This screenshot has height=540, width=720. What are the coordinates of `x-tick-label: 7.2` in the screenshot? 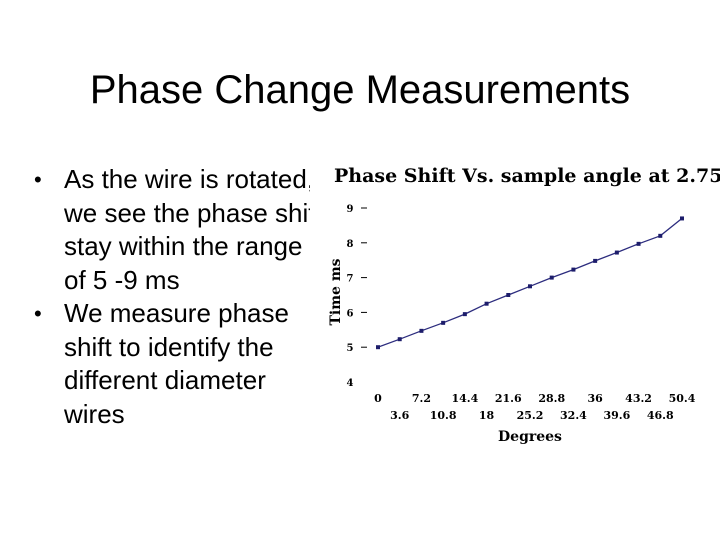 It's located at (421, 398).